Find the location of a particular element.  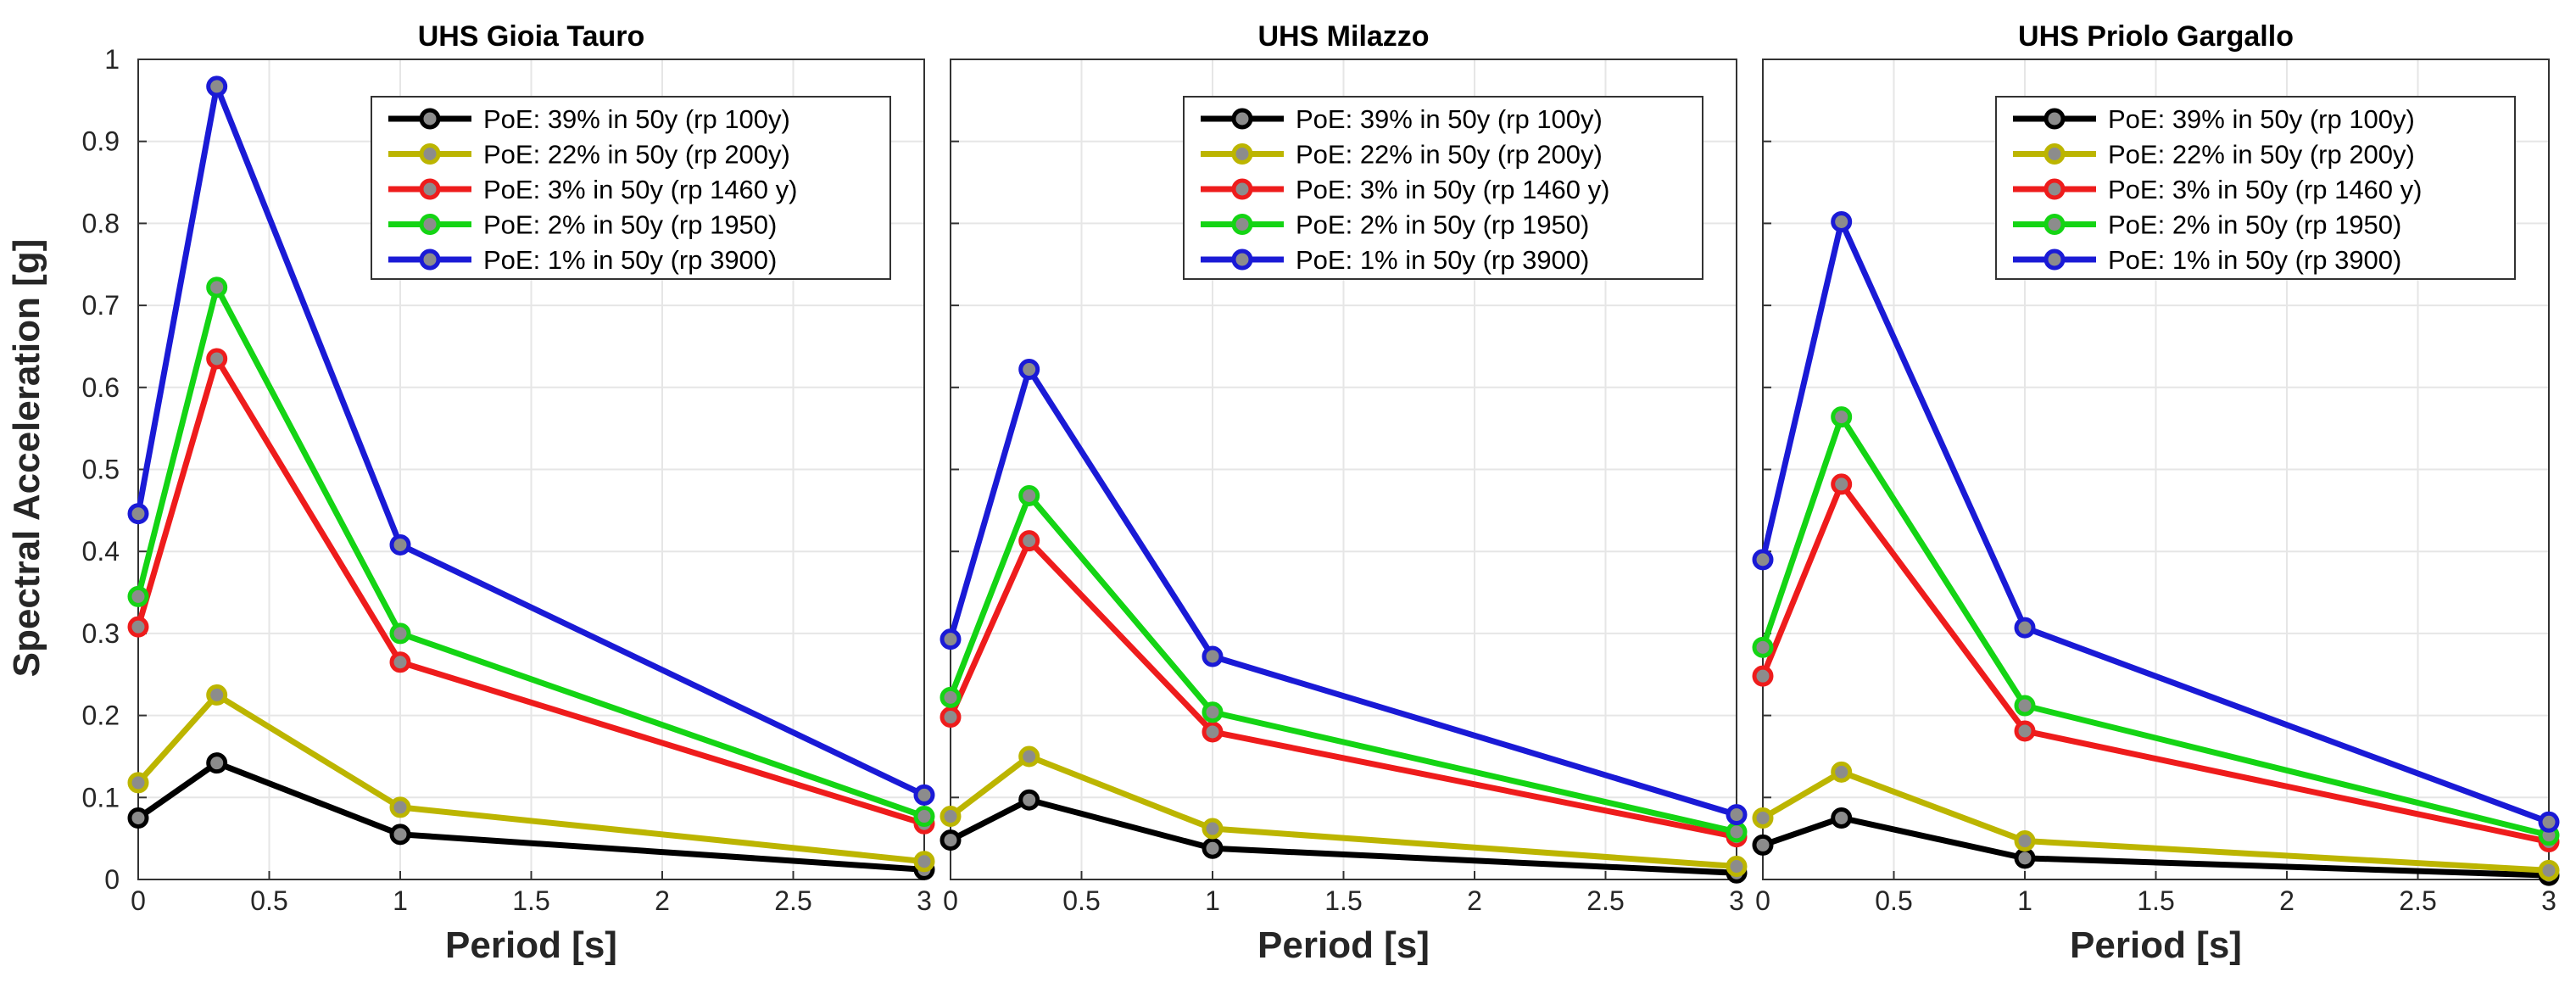

chart-title: UHS Gioia Tauro is located at coordinates (531, 36).